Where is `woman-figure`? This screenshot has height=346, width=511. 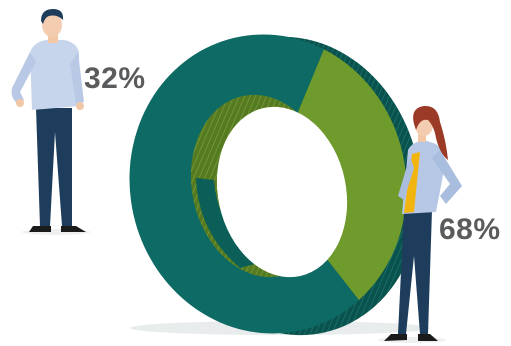
woman-figure is located at coordinates (420, 224).